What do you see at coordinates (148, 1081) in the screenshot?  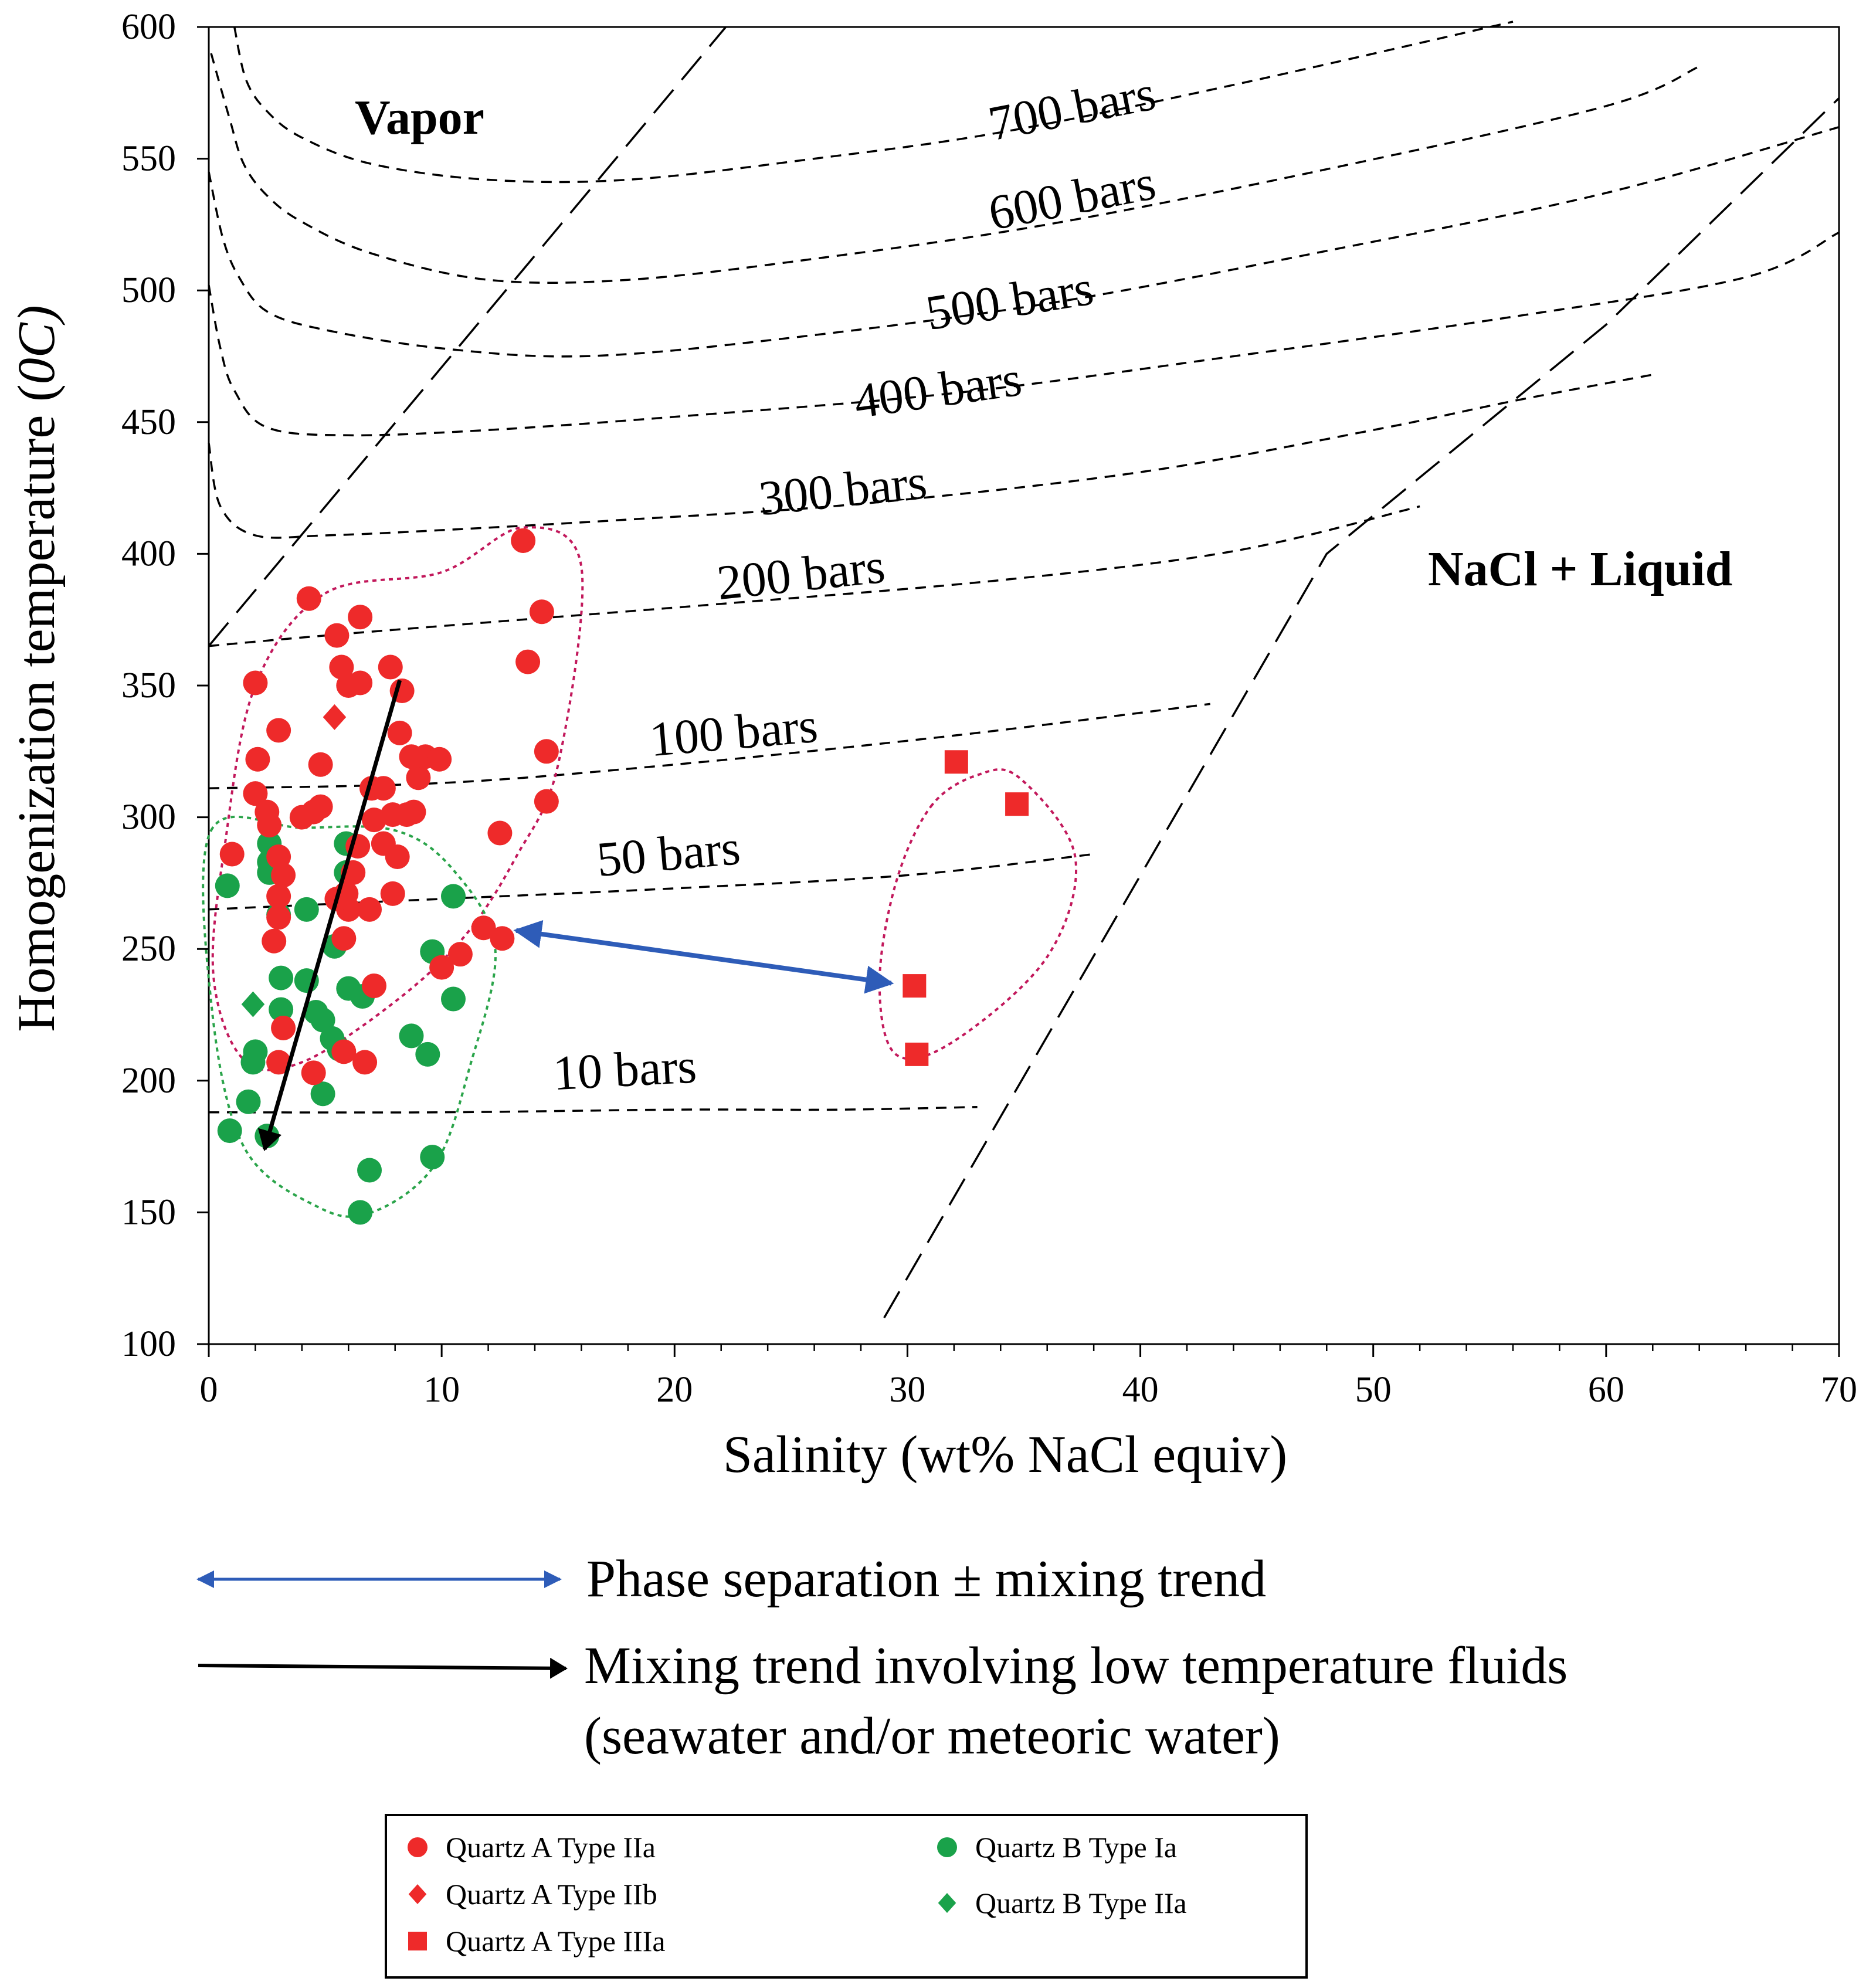 I see `y-tick-label-200: 200` at bounding box center [148, 1081].